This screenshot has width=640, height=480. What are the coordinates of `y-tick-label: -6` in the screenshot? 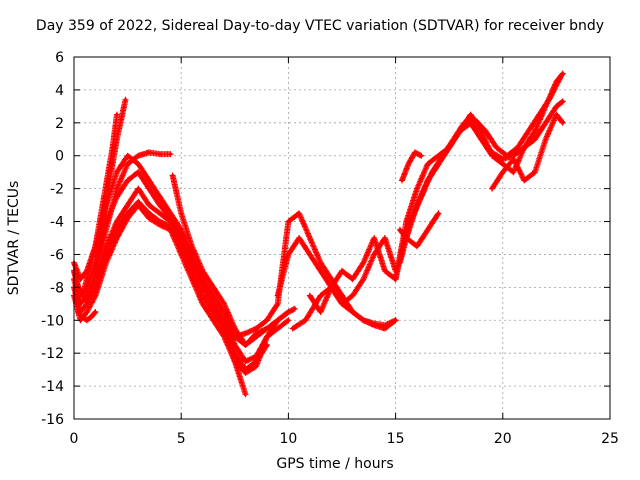 It's located at (57, 255).